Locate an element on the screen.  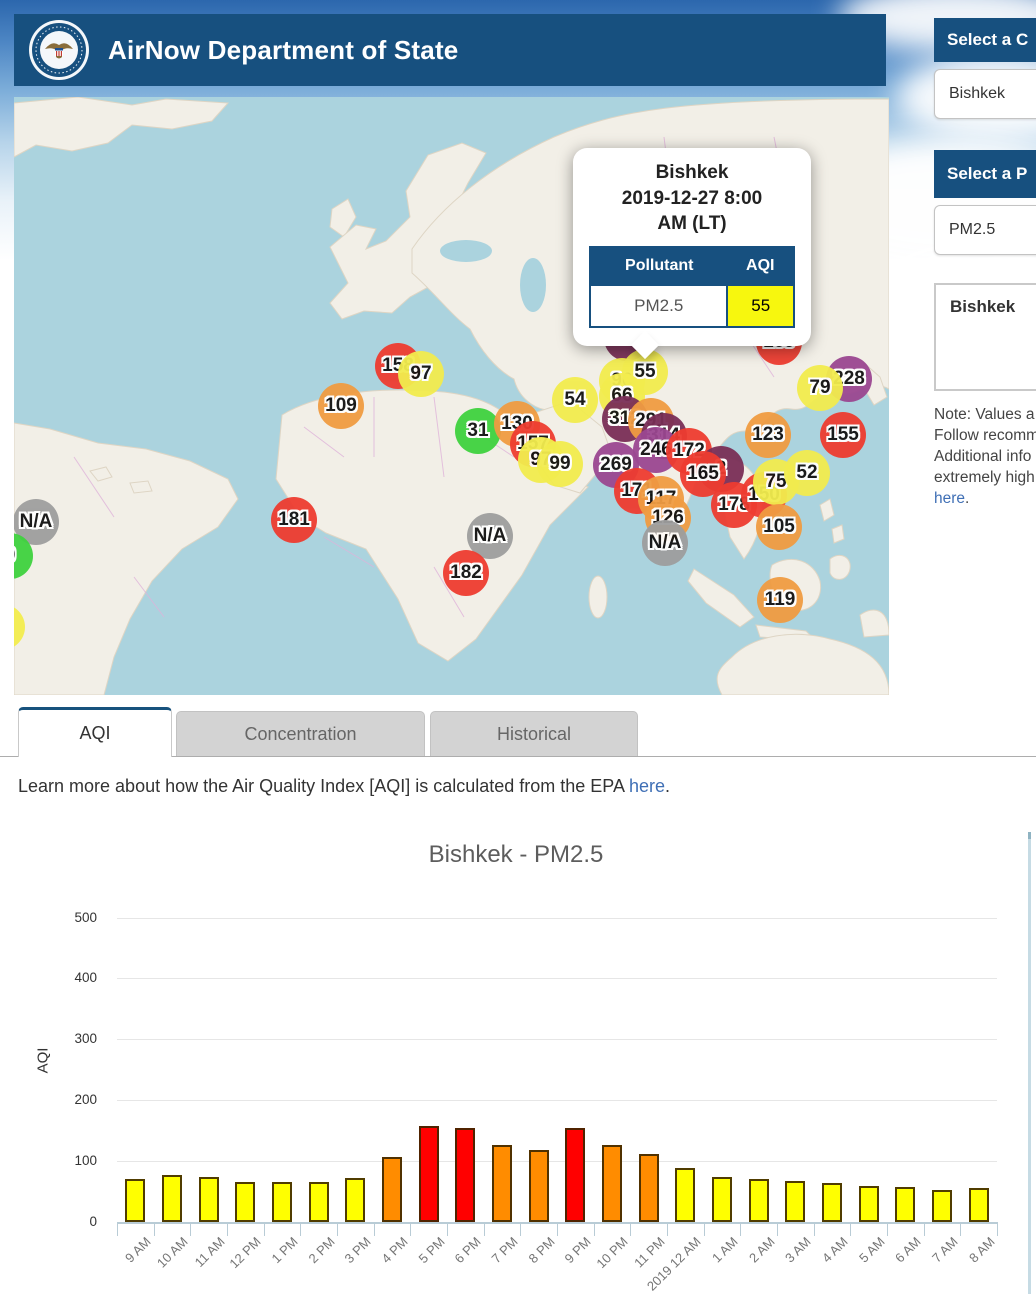
aqi-marker-79: 79 is located at coordinates (820, 388).